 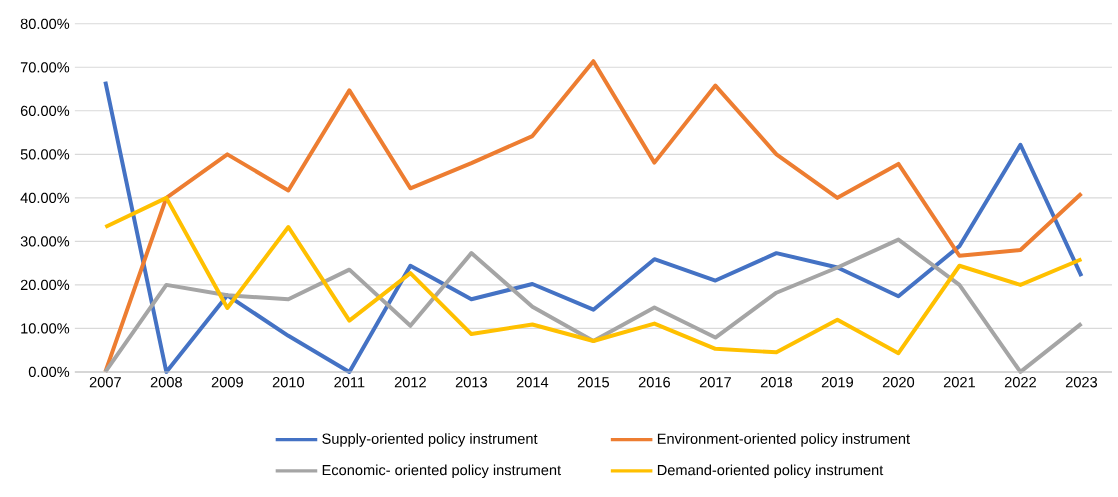 I want to click on x-tick-label: 2023, so click(x=1081, y=382).